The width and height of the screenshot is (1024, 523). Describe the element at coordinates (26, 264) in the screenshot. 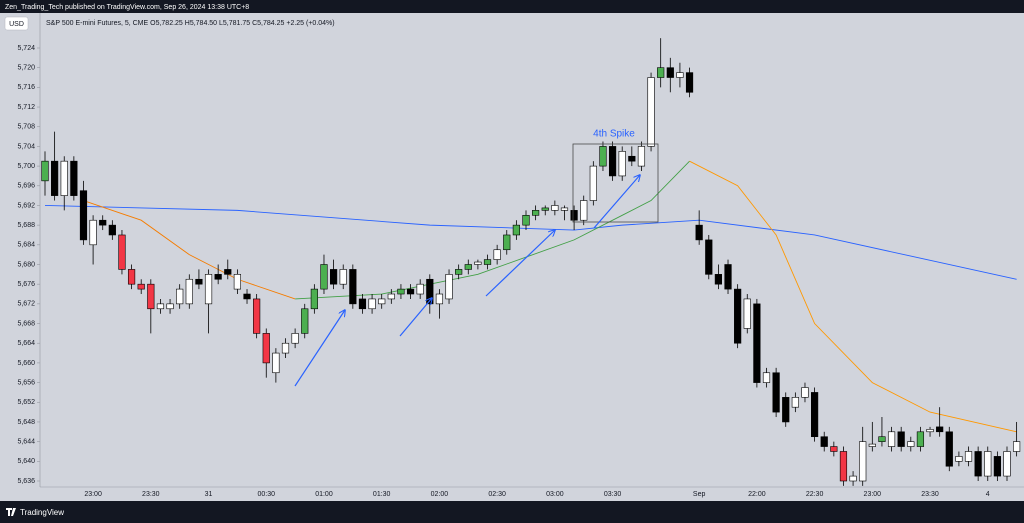

I see `y-tick-label: 5,680` at that location.